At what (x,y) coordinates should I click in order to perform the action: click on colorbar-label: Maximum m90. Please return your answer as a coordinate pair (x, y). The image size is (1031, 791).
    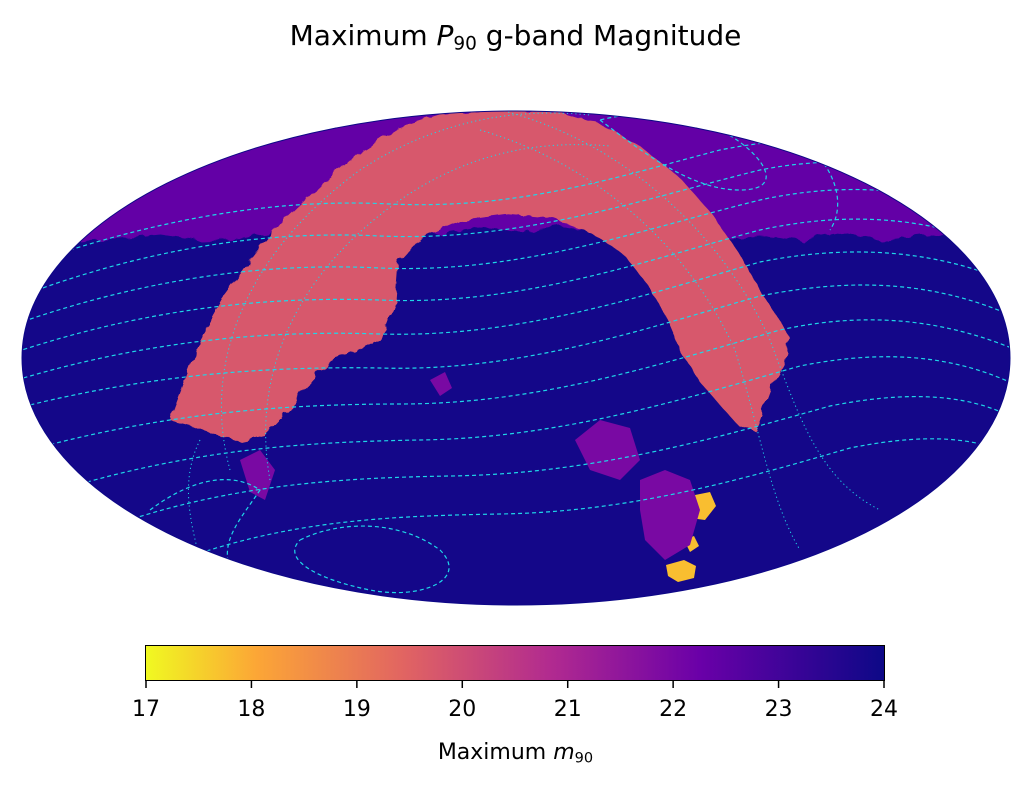
    Looking at the image, I should click on (515, 753).